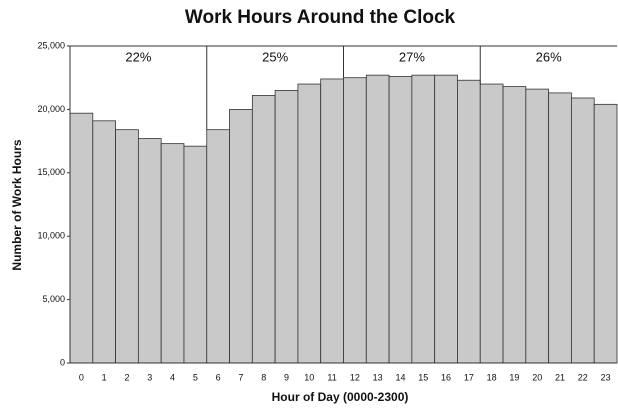  What do you see at coordinates (340, 397) in the screenshot?
I see `x-axis-label: Hour of Day (0000-2300)` at bounding box center [340, 397].